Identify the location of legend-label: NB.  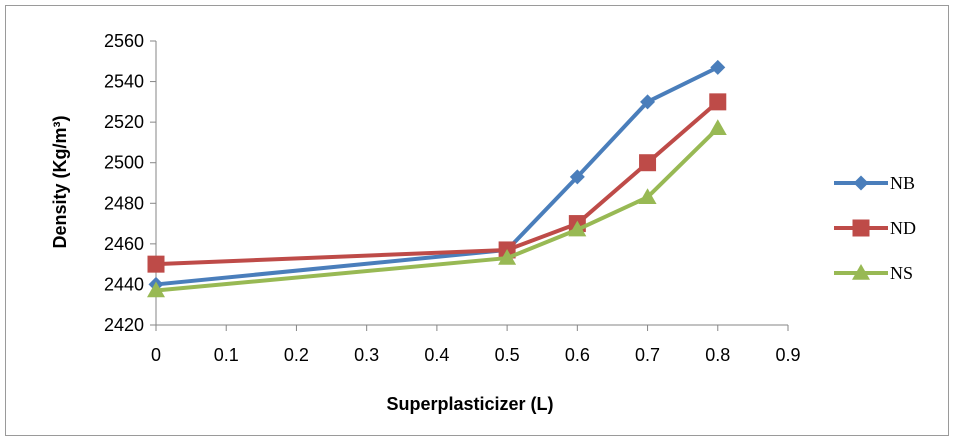
(902, 183).